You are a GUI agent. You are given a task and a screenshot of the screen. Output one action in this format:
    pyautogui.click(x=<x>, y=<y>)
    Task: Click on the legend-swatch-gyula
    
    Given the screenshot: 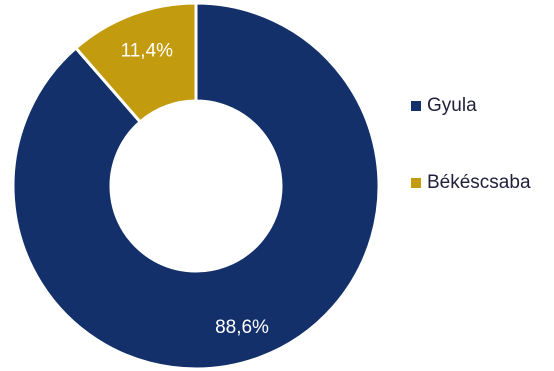 What is the action you would take?
    pyautogui.click(x=416, y=106)
    